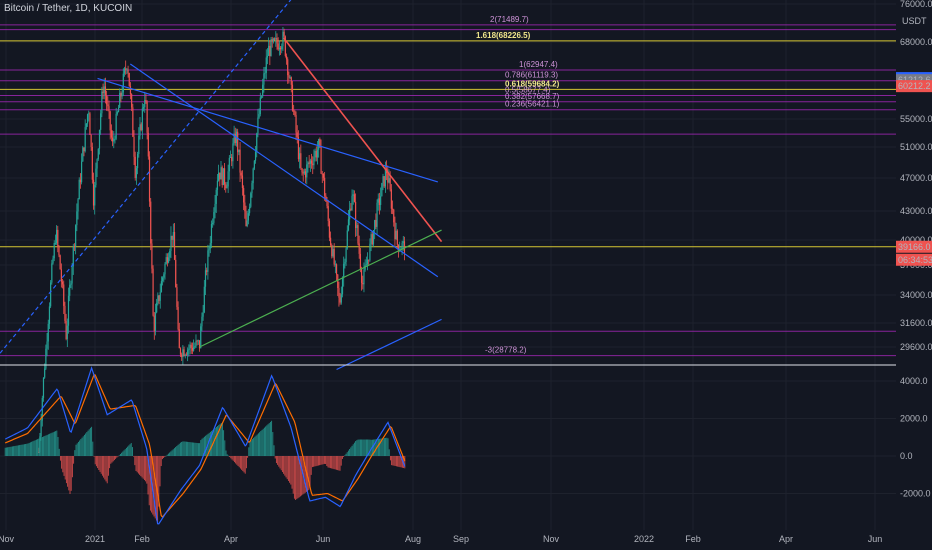 The image size is (932, 550). What do you see at coordinates (532, 96) in the screenshot?
I see `fib-label: 0.382(57668.7)` at bounding box center [532, 96].